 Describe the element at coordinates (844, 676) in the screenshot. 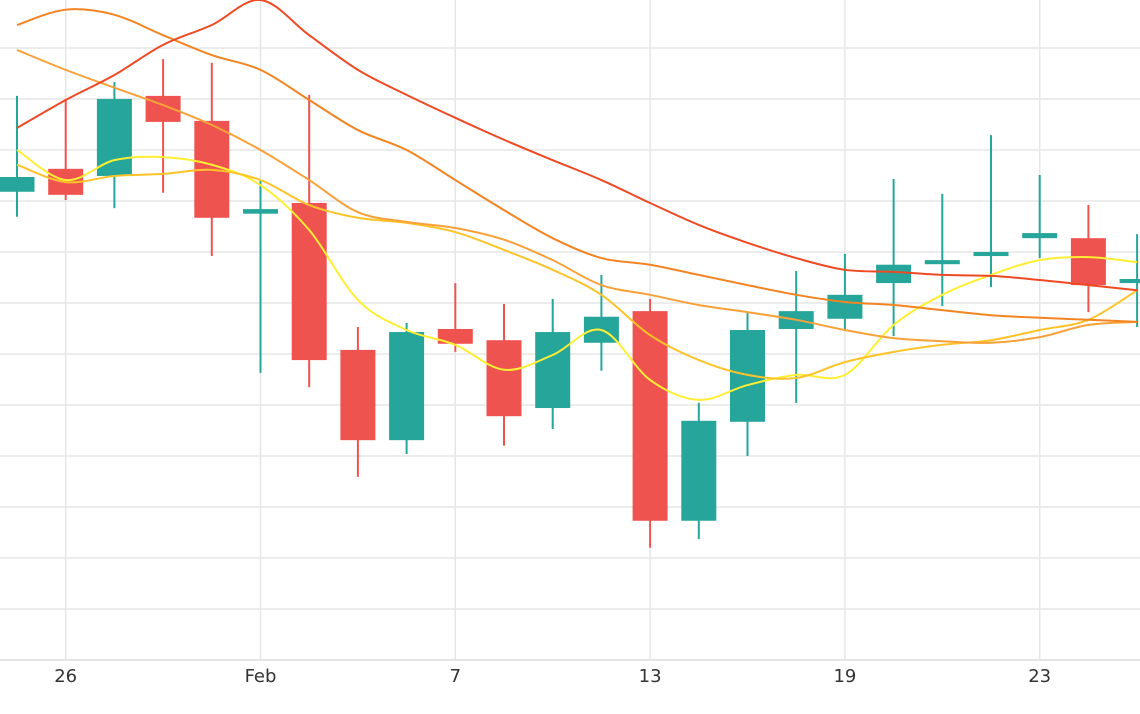

I see `x-tick-label: 19` at that location.